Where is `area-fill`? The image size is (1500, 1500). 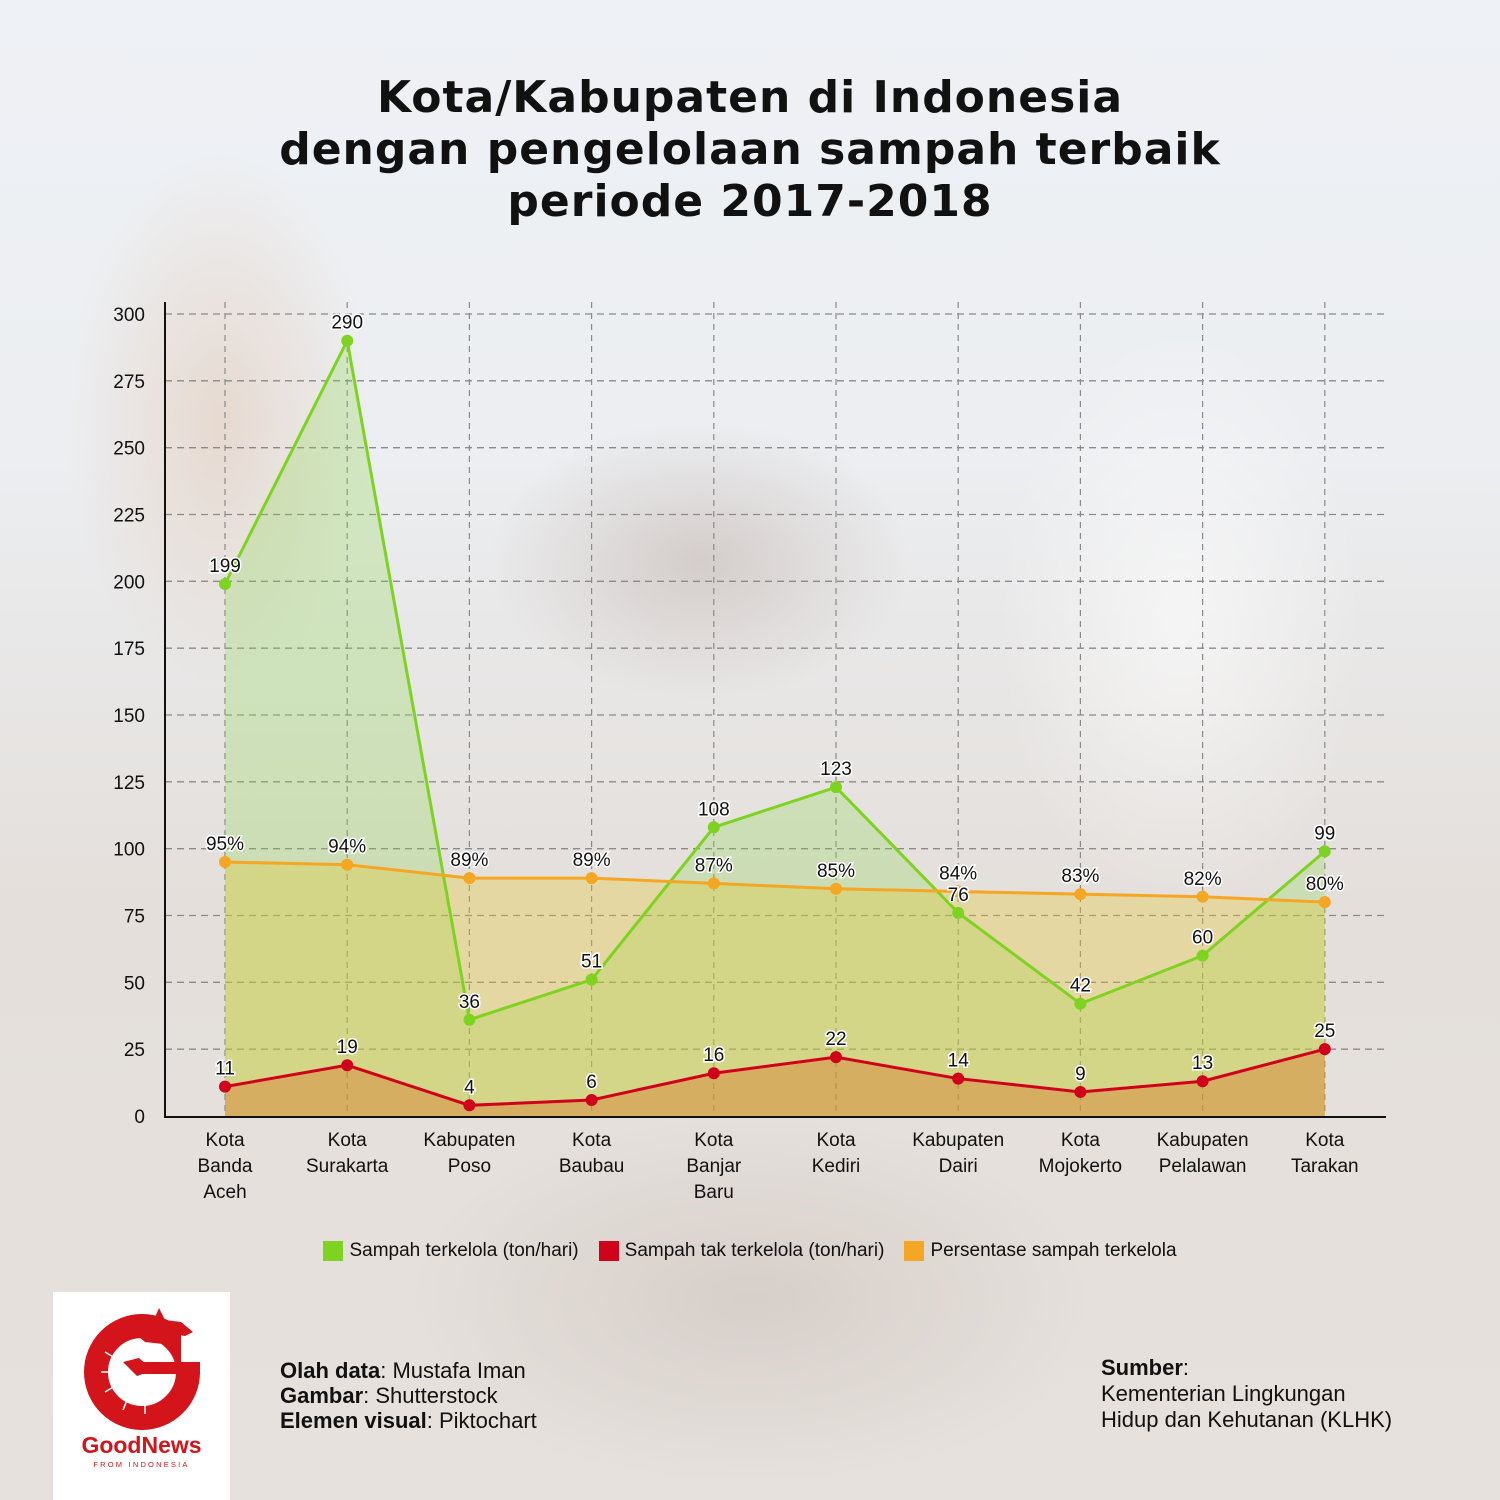
area-fill is located at coordinates (775, 989).